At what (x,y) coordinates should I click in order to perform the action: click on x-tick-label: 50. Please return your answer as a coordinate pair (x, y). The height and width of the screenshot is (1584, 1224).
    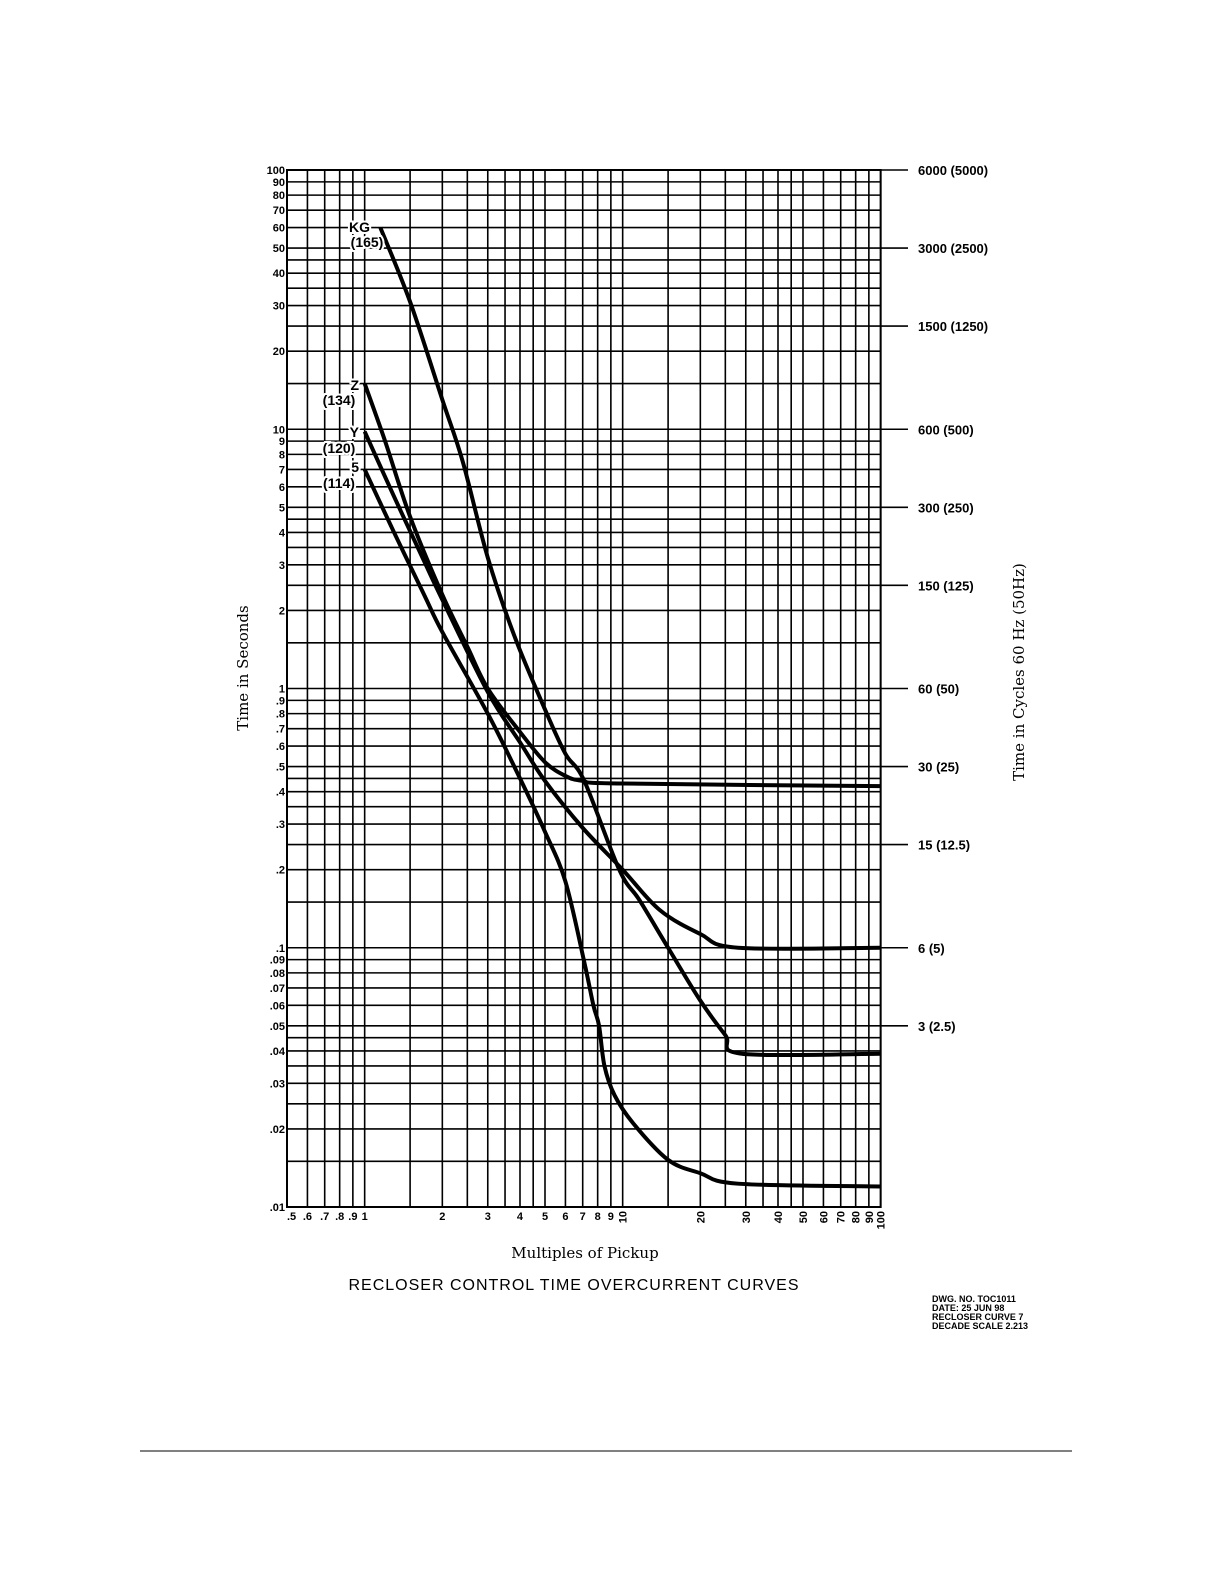
    Looking at the image, I should click on (804, 1217).